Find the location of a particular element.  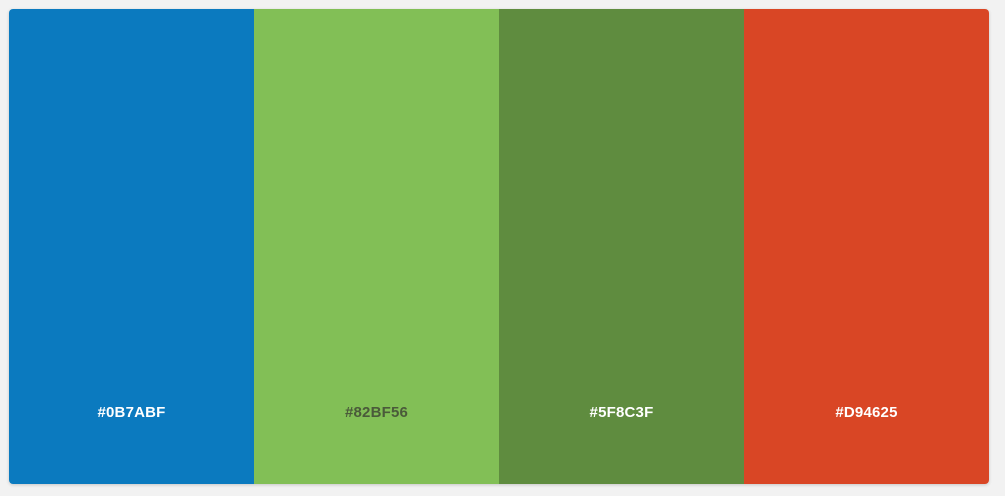

swatch-hex-label: #5F8C3F is located at coordinates (621, 412).